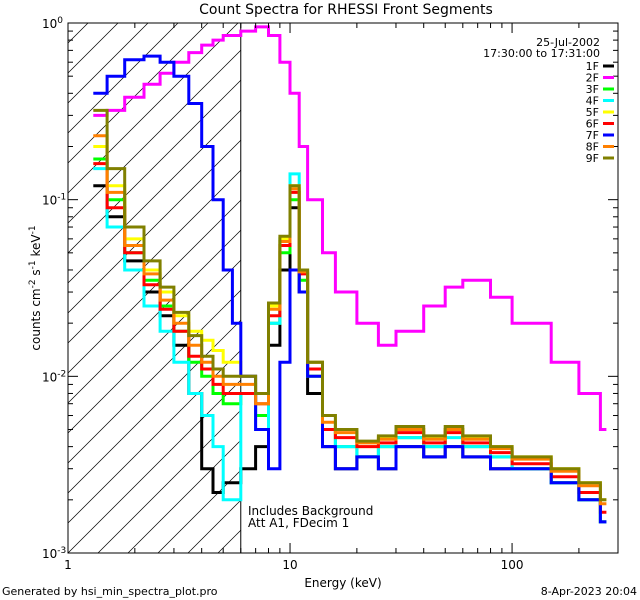 Image resolution: width=640 pixels, height=600 pixels. Describe the element at coordinates (592, 66) in the screenshot. I see `legend-label-1F: 1F` at that location.